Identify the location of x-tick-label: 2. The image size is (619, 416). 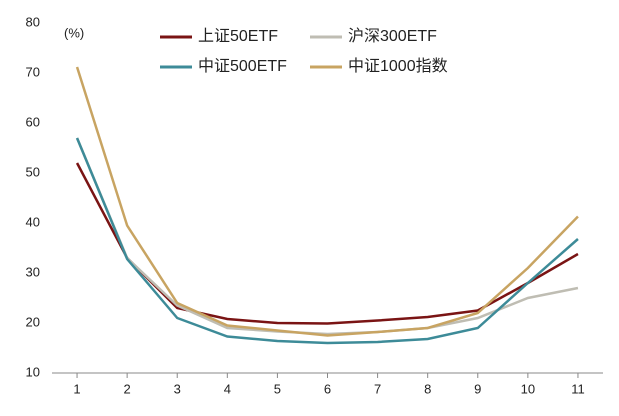
(127, 388).